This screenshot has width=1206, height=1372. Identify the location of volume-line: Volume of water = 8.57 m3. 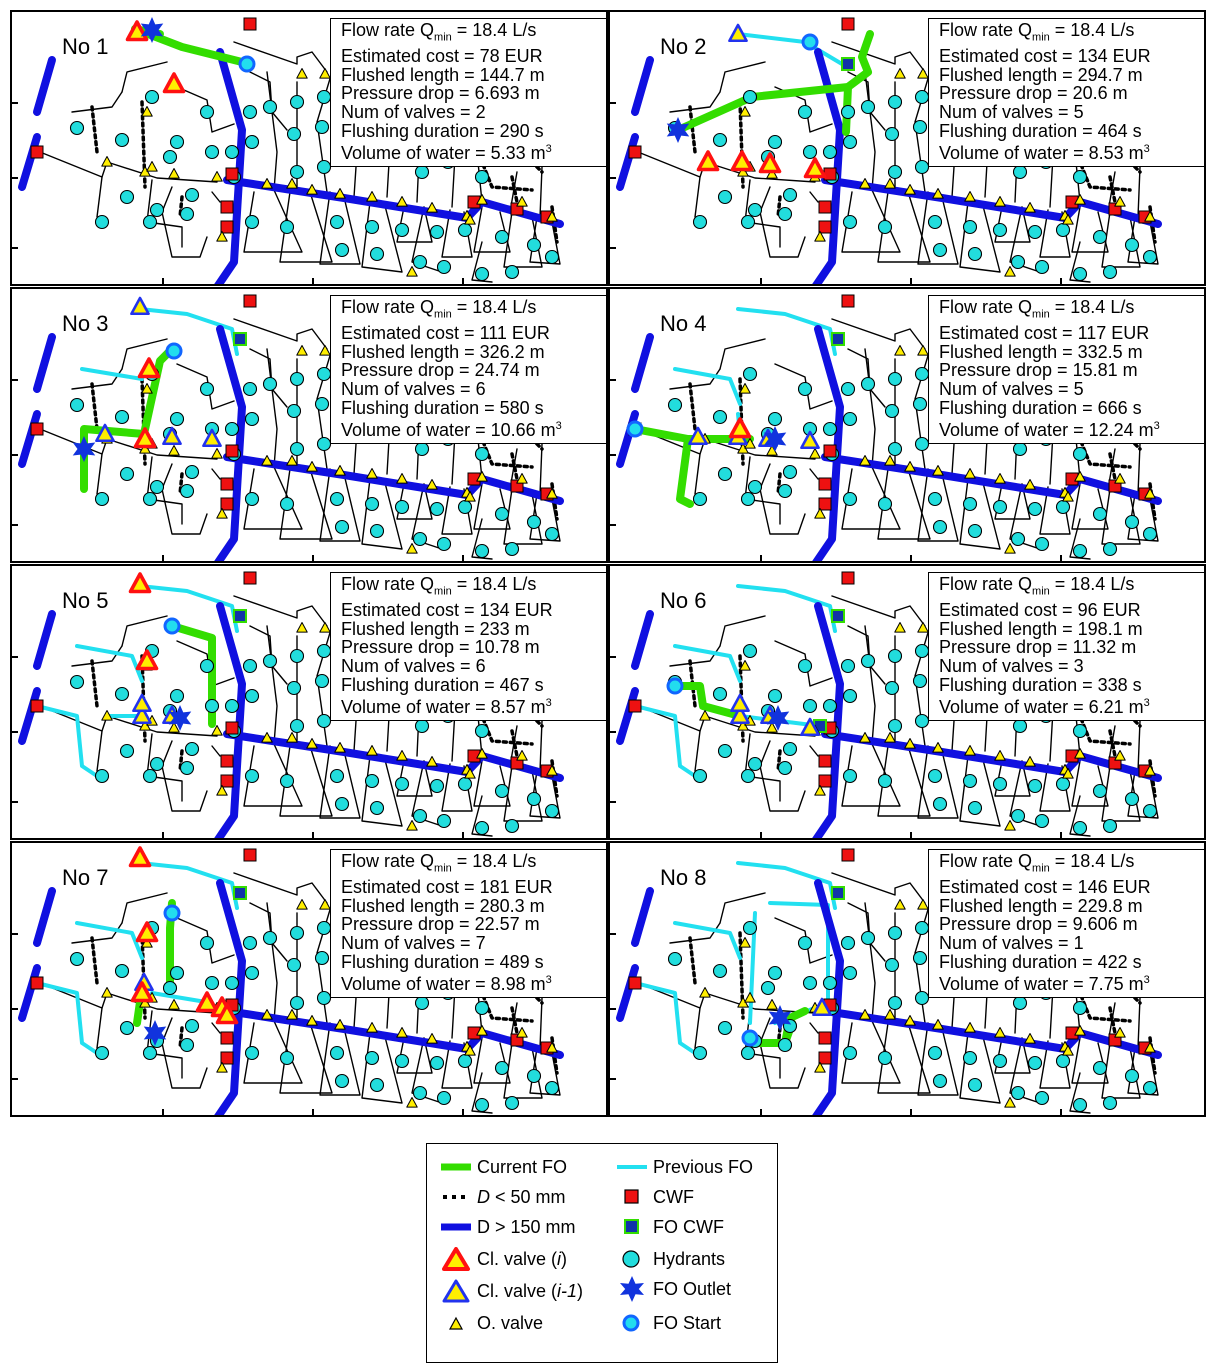
(446, 707).